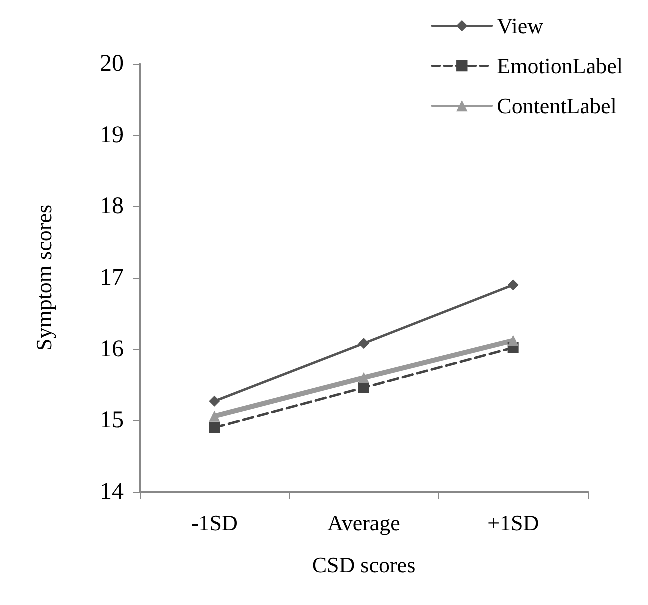  Describe the element at coordinates (44, 278) in the screenshot. I see `y-axis-title: Symptom scores` at that location.